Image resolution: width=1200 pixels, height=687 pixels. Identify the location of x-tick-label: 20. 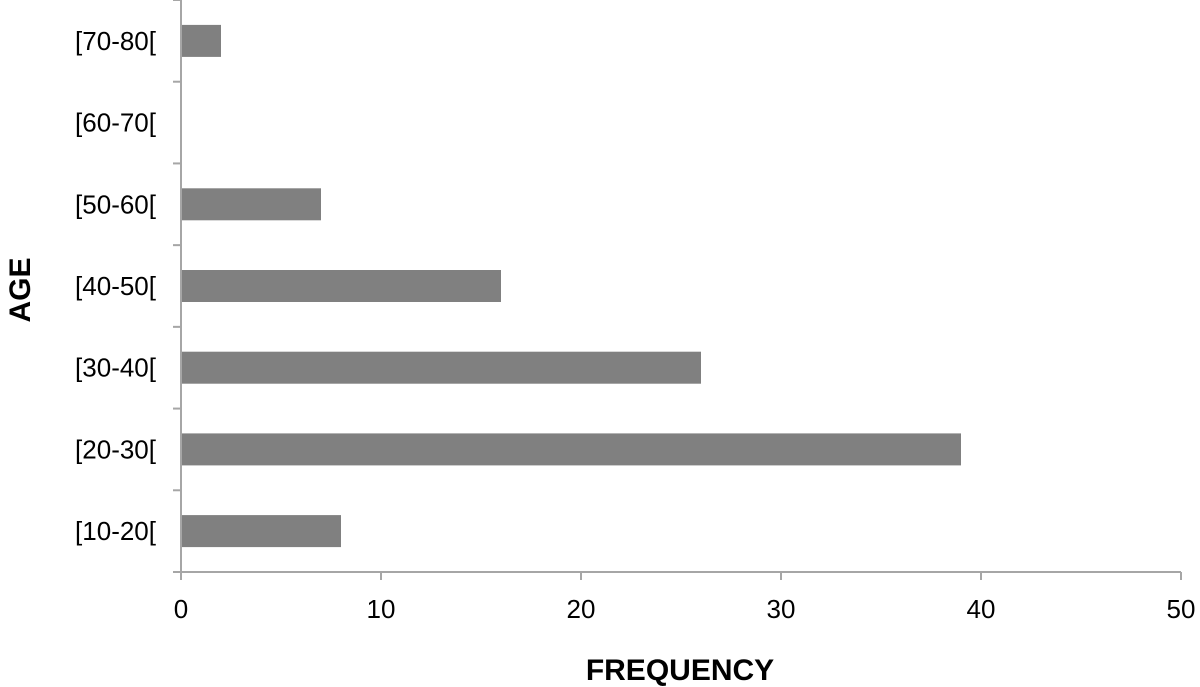
(581, 609).